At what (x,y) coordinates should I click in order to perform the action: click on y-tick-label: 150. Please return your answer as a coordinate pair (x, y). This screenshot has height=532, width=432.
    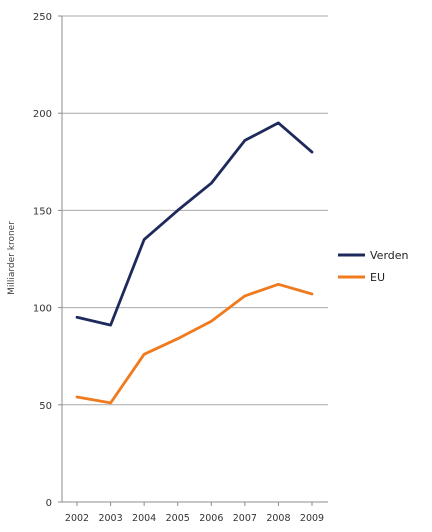
    Looking at the image, I should click on (42, 211).